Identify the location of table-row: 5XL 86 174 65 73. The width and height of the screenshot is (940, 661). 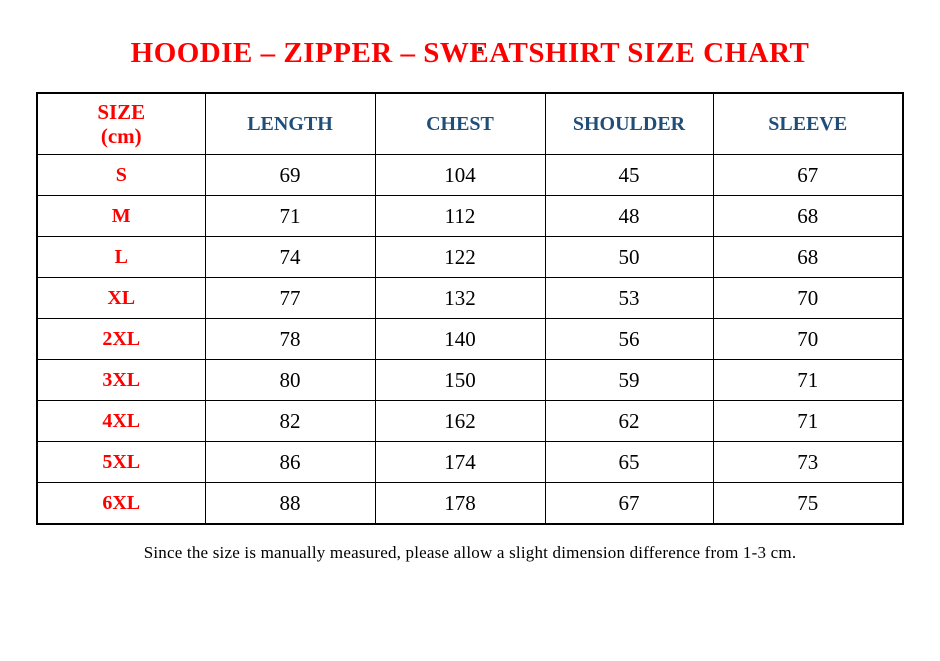
(470, 462).